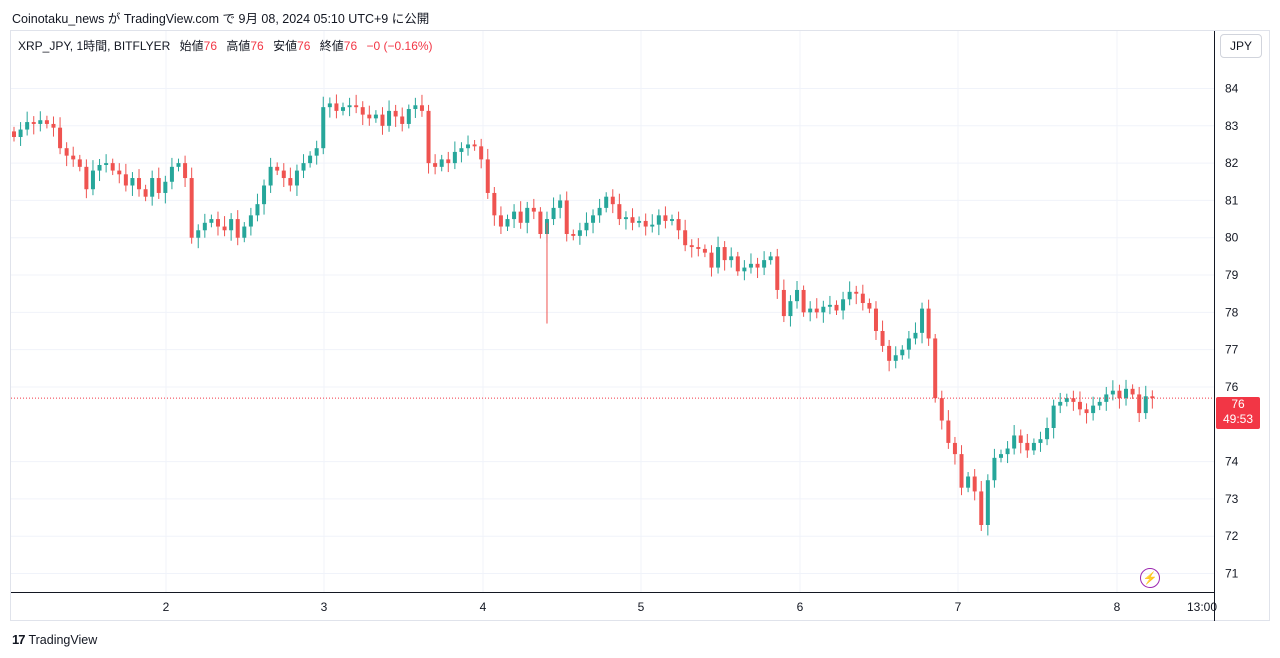  What do you see at coordinates (350, 46) in the screenshot?
I see `legend-close-value: 76` at bounding box center [350, 46].